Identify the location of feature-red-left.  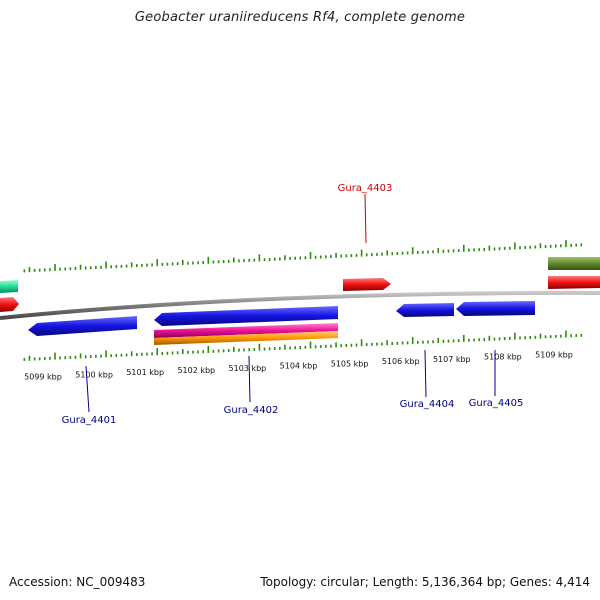
(9, 304).